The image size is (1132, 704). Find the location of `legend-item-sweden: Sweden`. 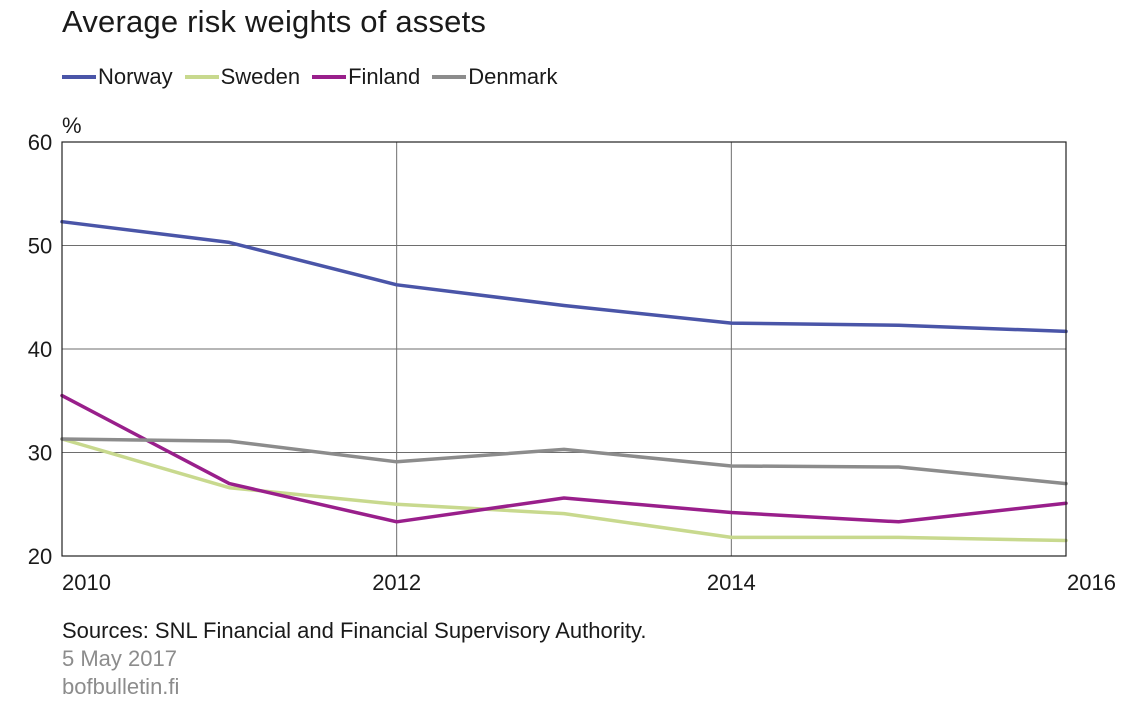

legend-item-sweden: Sweden is located at coordinates (242, 77).